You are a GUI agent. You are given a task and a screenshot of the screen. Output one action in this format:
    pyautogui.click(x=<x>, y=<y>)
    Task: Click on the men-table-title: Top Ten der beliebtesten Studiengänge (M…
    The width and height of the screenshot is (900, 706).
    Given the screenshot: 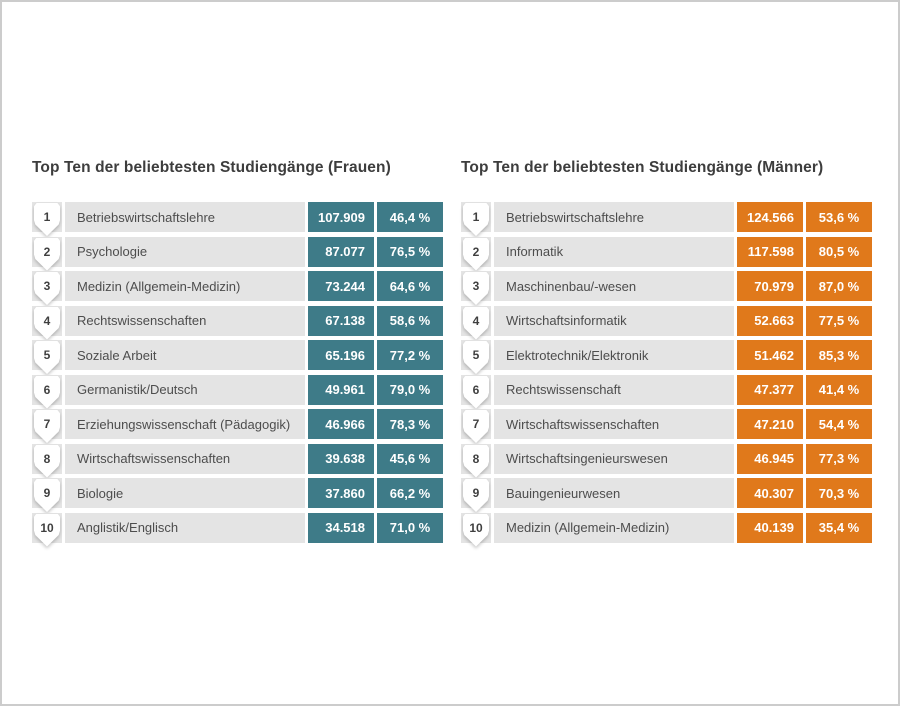 What is the action you would take?
    pyautogui.click(x=642, y=167)
    